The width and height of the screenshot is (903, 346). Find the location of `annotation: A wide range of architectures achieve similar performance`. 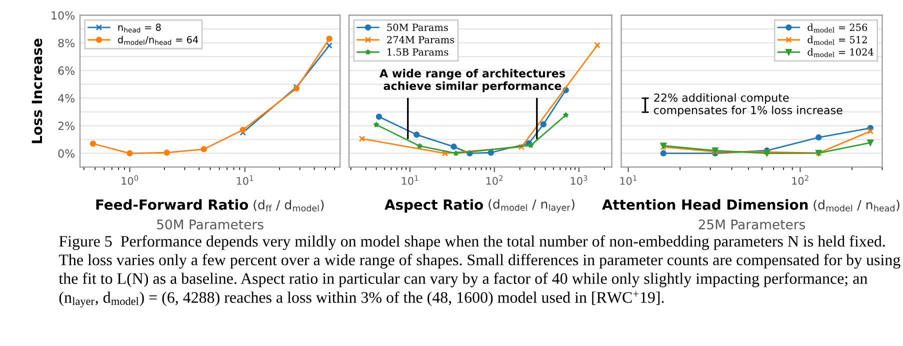

annotation: A wide range of architectures achieve similar performance is located at coordinates (473, 80).